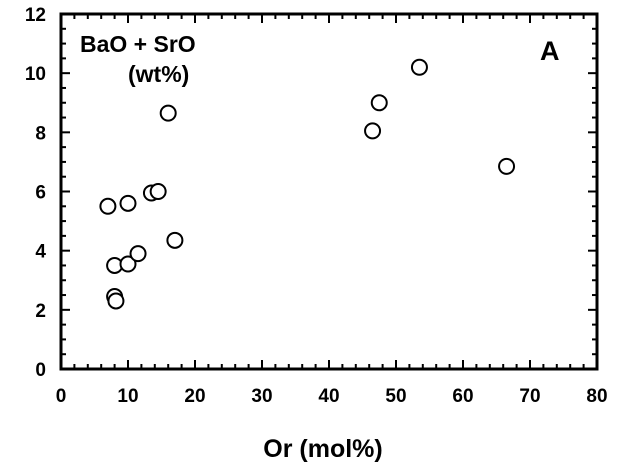  What do you see at coordinates (138, 44) in the screenshot?
I see `annotation-line-1: BaO + SrO` at bounding box center [138, 44].